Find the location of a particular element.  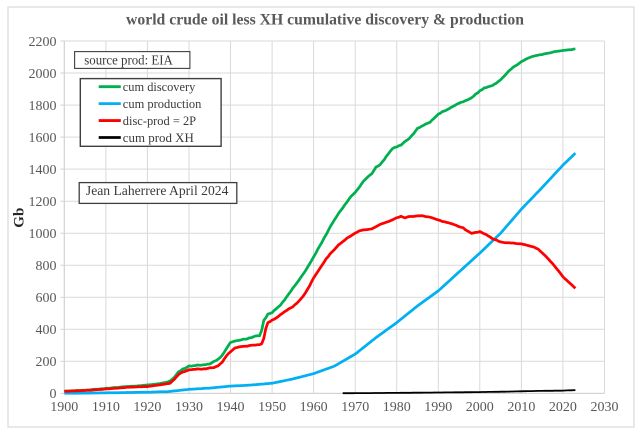

svg-text: 0 is located at coordinates (53, 394).